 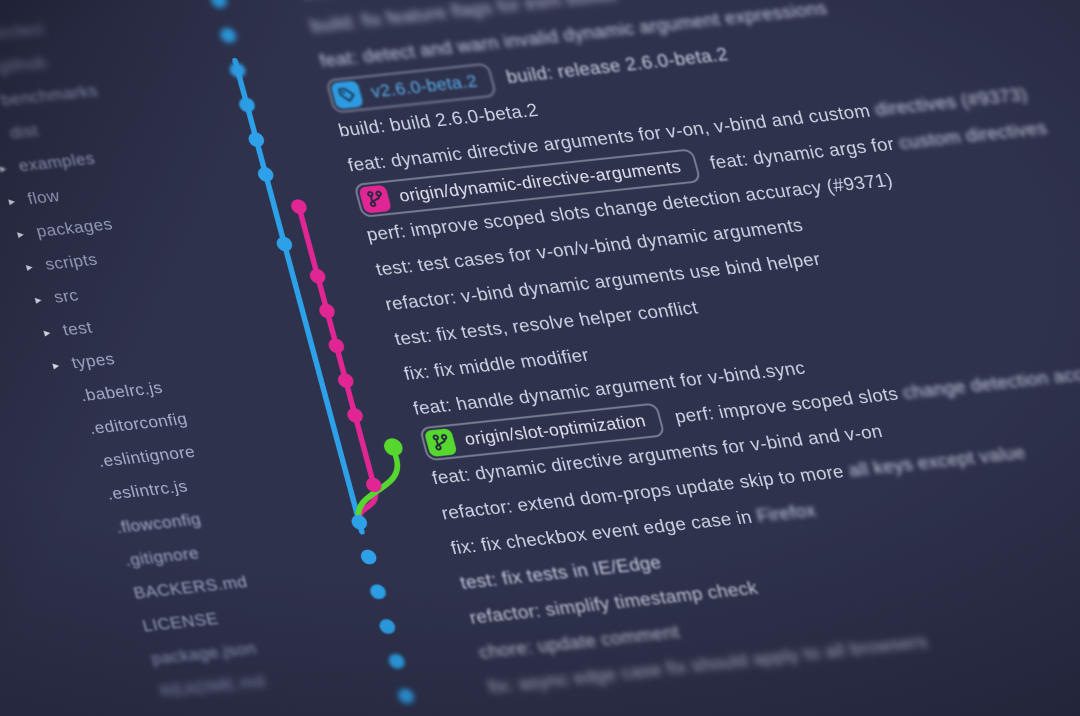 I want to click on tree-item-label: .github, so click(x=24, y=64).